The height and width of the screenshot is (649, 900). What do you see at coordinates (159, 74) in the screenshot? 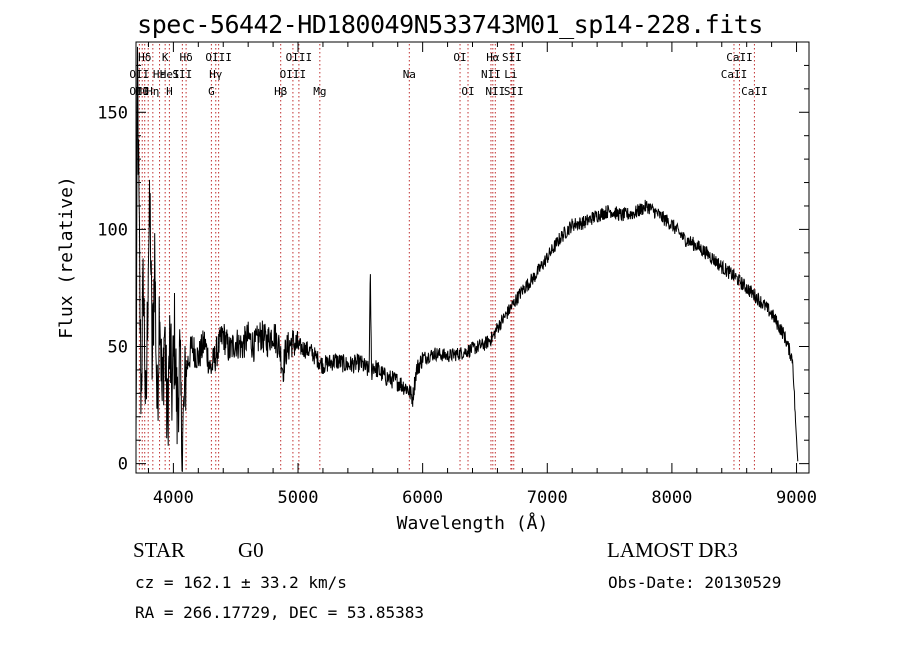
I see `spectral-line-label: Hε` at bounding box center [159, 74].